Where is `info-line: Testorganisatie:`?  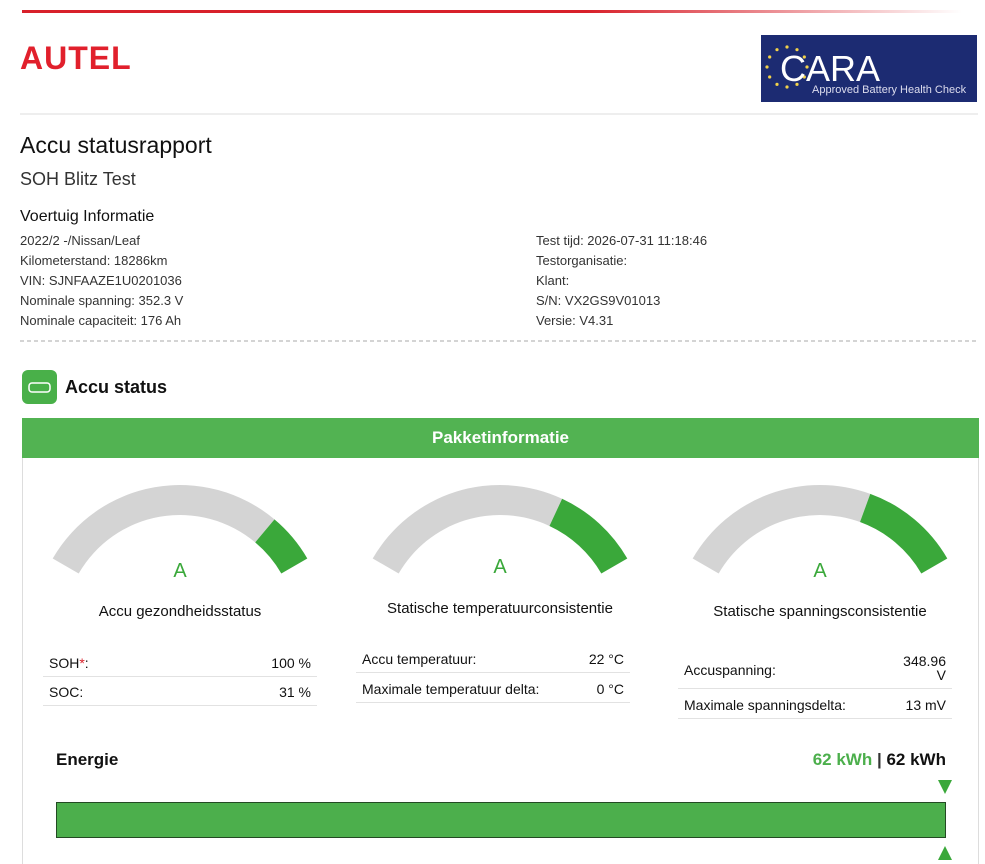
info-line: Testorganisatie: is located at coordinates (582, 260).